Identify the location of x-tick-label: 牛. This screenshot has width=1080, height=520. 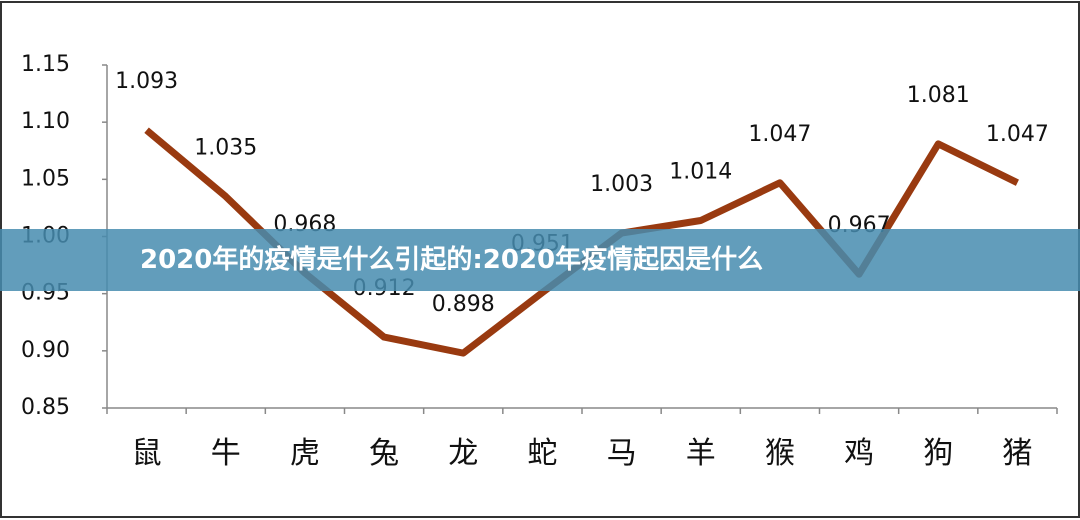
(226, 453).